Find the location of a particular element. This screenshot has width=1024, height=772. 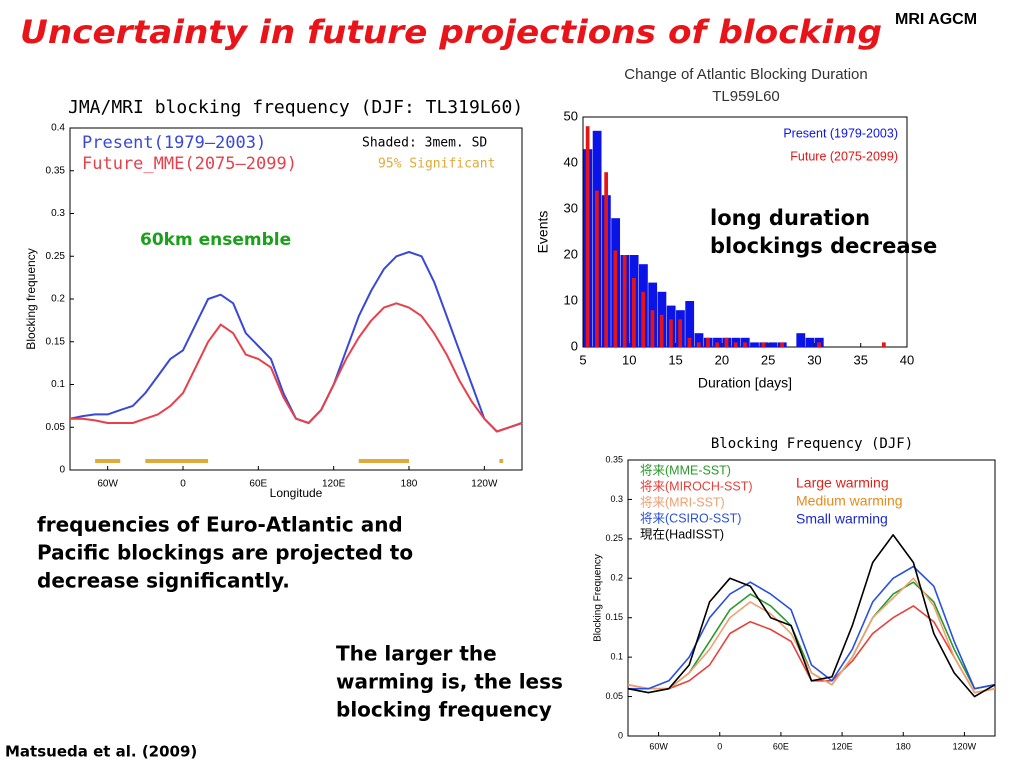

y-axis-label: Events is located at coordinates (543, 232).